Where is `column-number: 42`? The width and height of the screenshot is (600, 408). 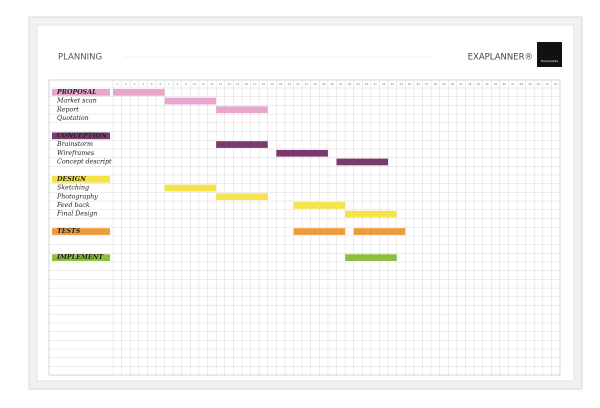 column-number: 42 is located at coordinates (470, 84).